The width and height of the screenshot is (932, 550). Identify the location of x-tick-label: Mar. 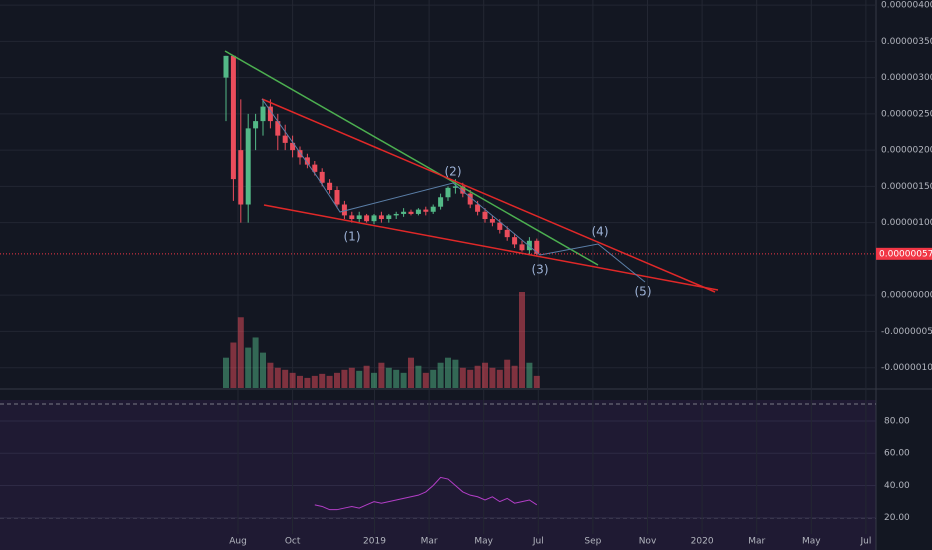
(429, 542).